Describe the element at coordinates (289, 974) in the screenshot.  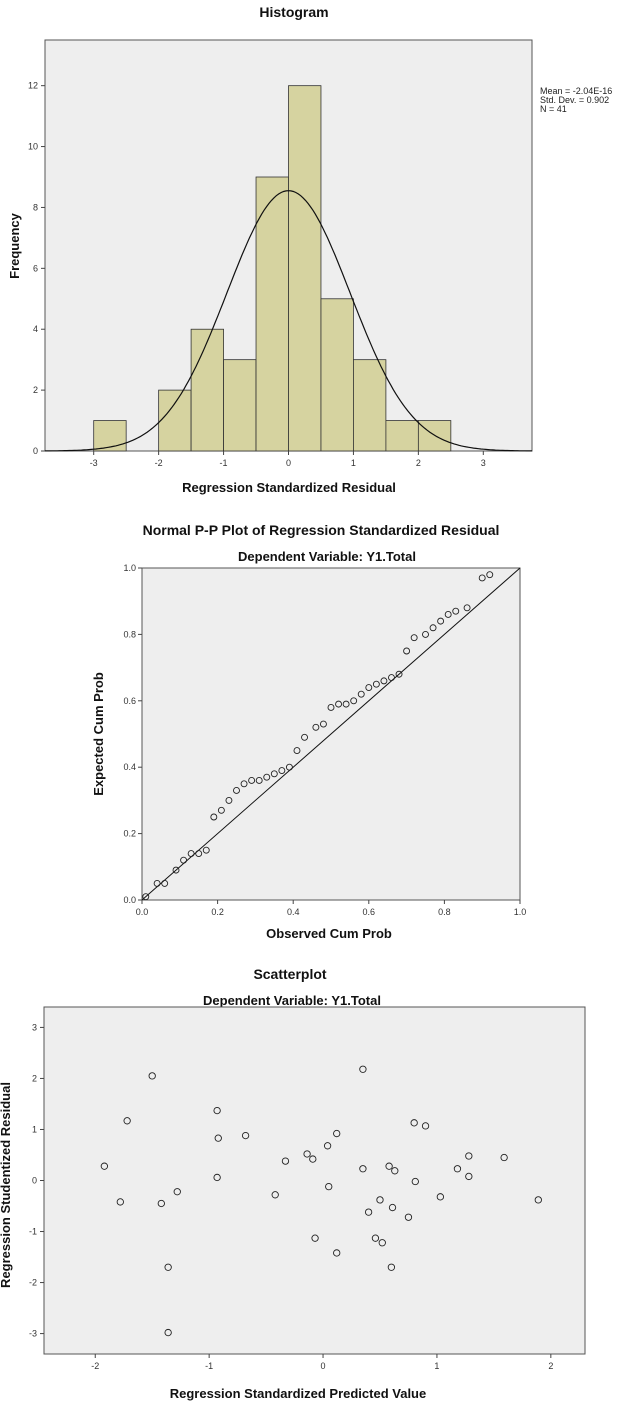
I see `scatter-title: Scatterplot` at that location.